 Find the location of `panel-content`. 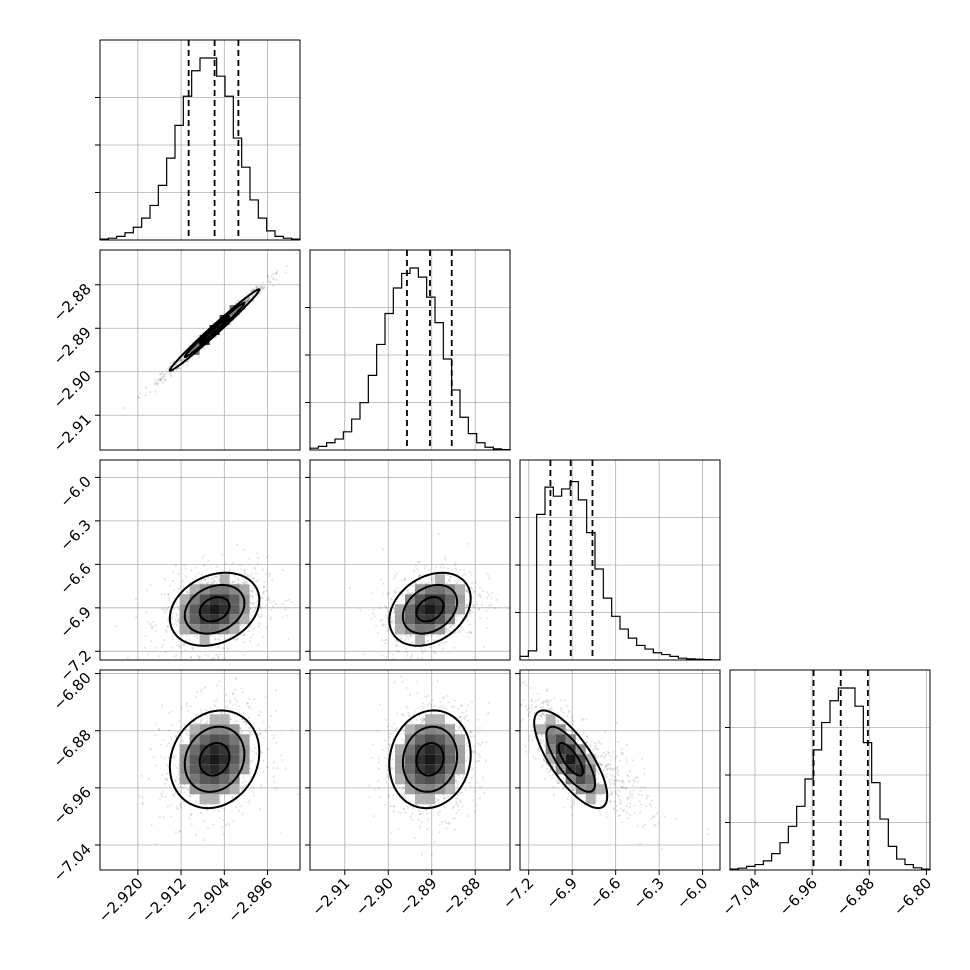

panel-content is located at coordinates (410, 560).